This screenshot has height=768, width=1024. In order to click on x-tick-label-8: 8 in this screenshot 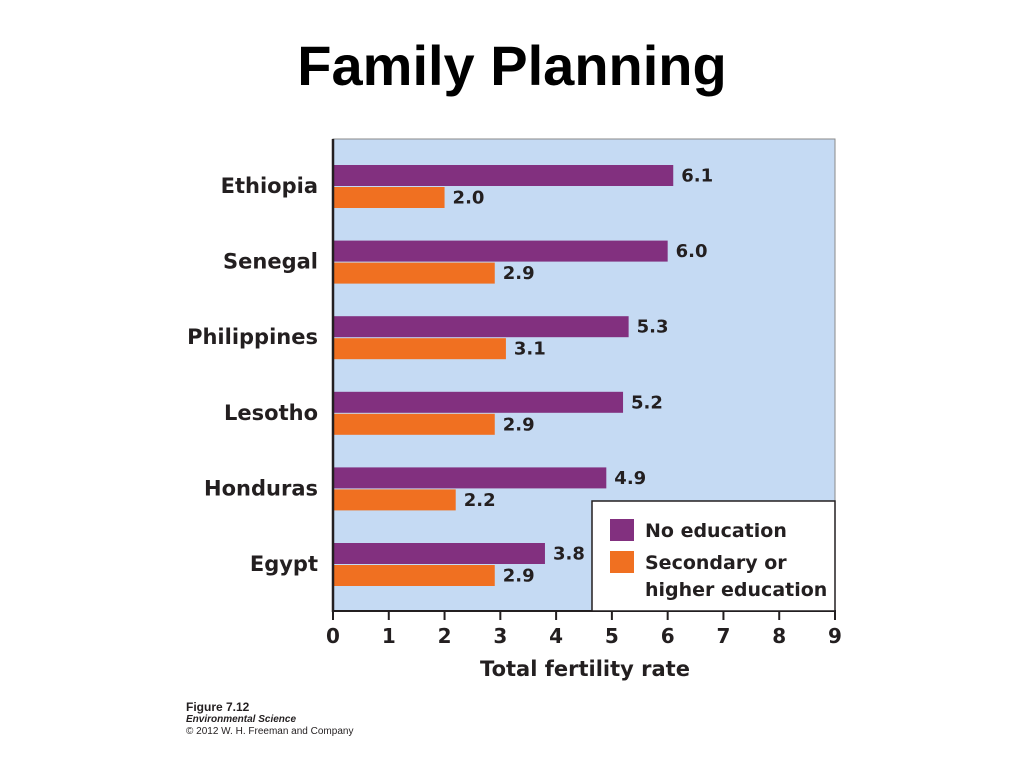, I will do `click(779, 636)`.